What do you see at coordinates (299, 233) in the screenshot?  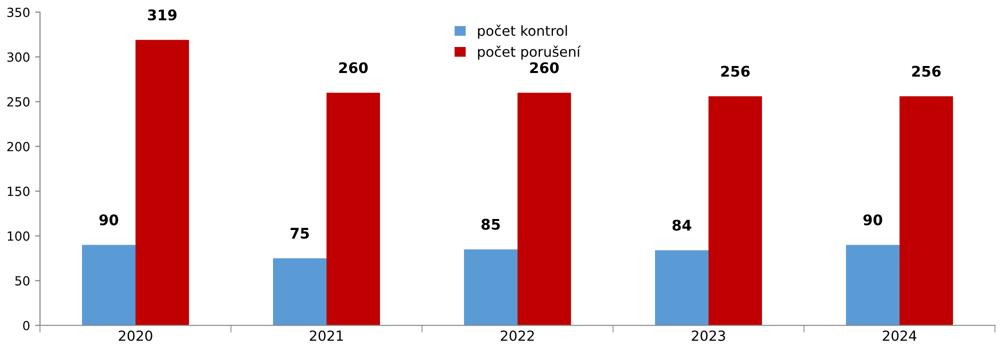 I see `data-label: 75` at bounding box center [299, 233].